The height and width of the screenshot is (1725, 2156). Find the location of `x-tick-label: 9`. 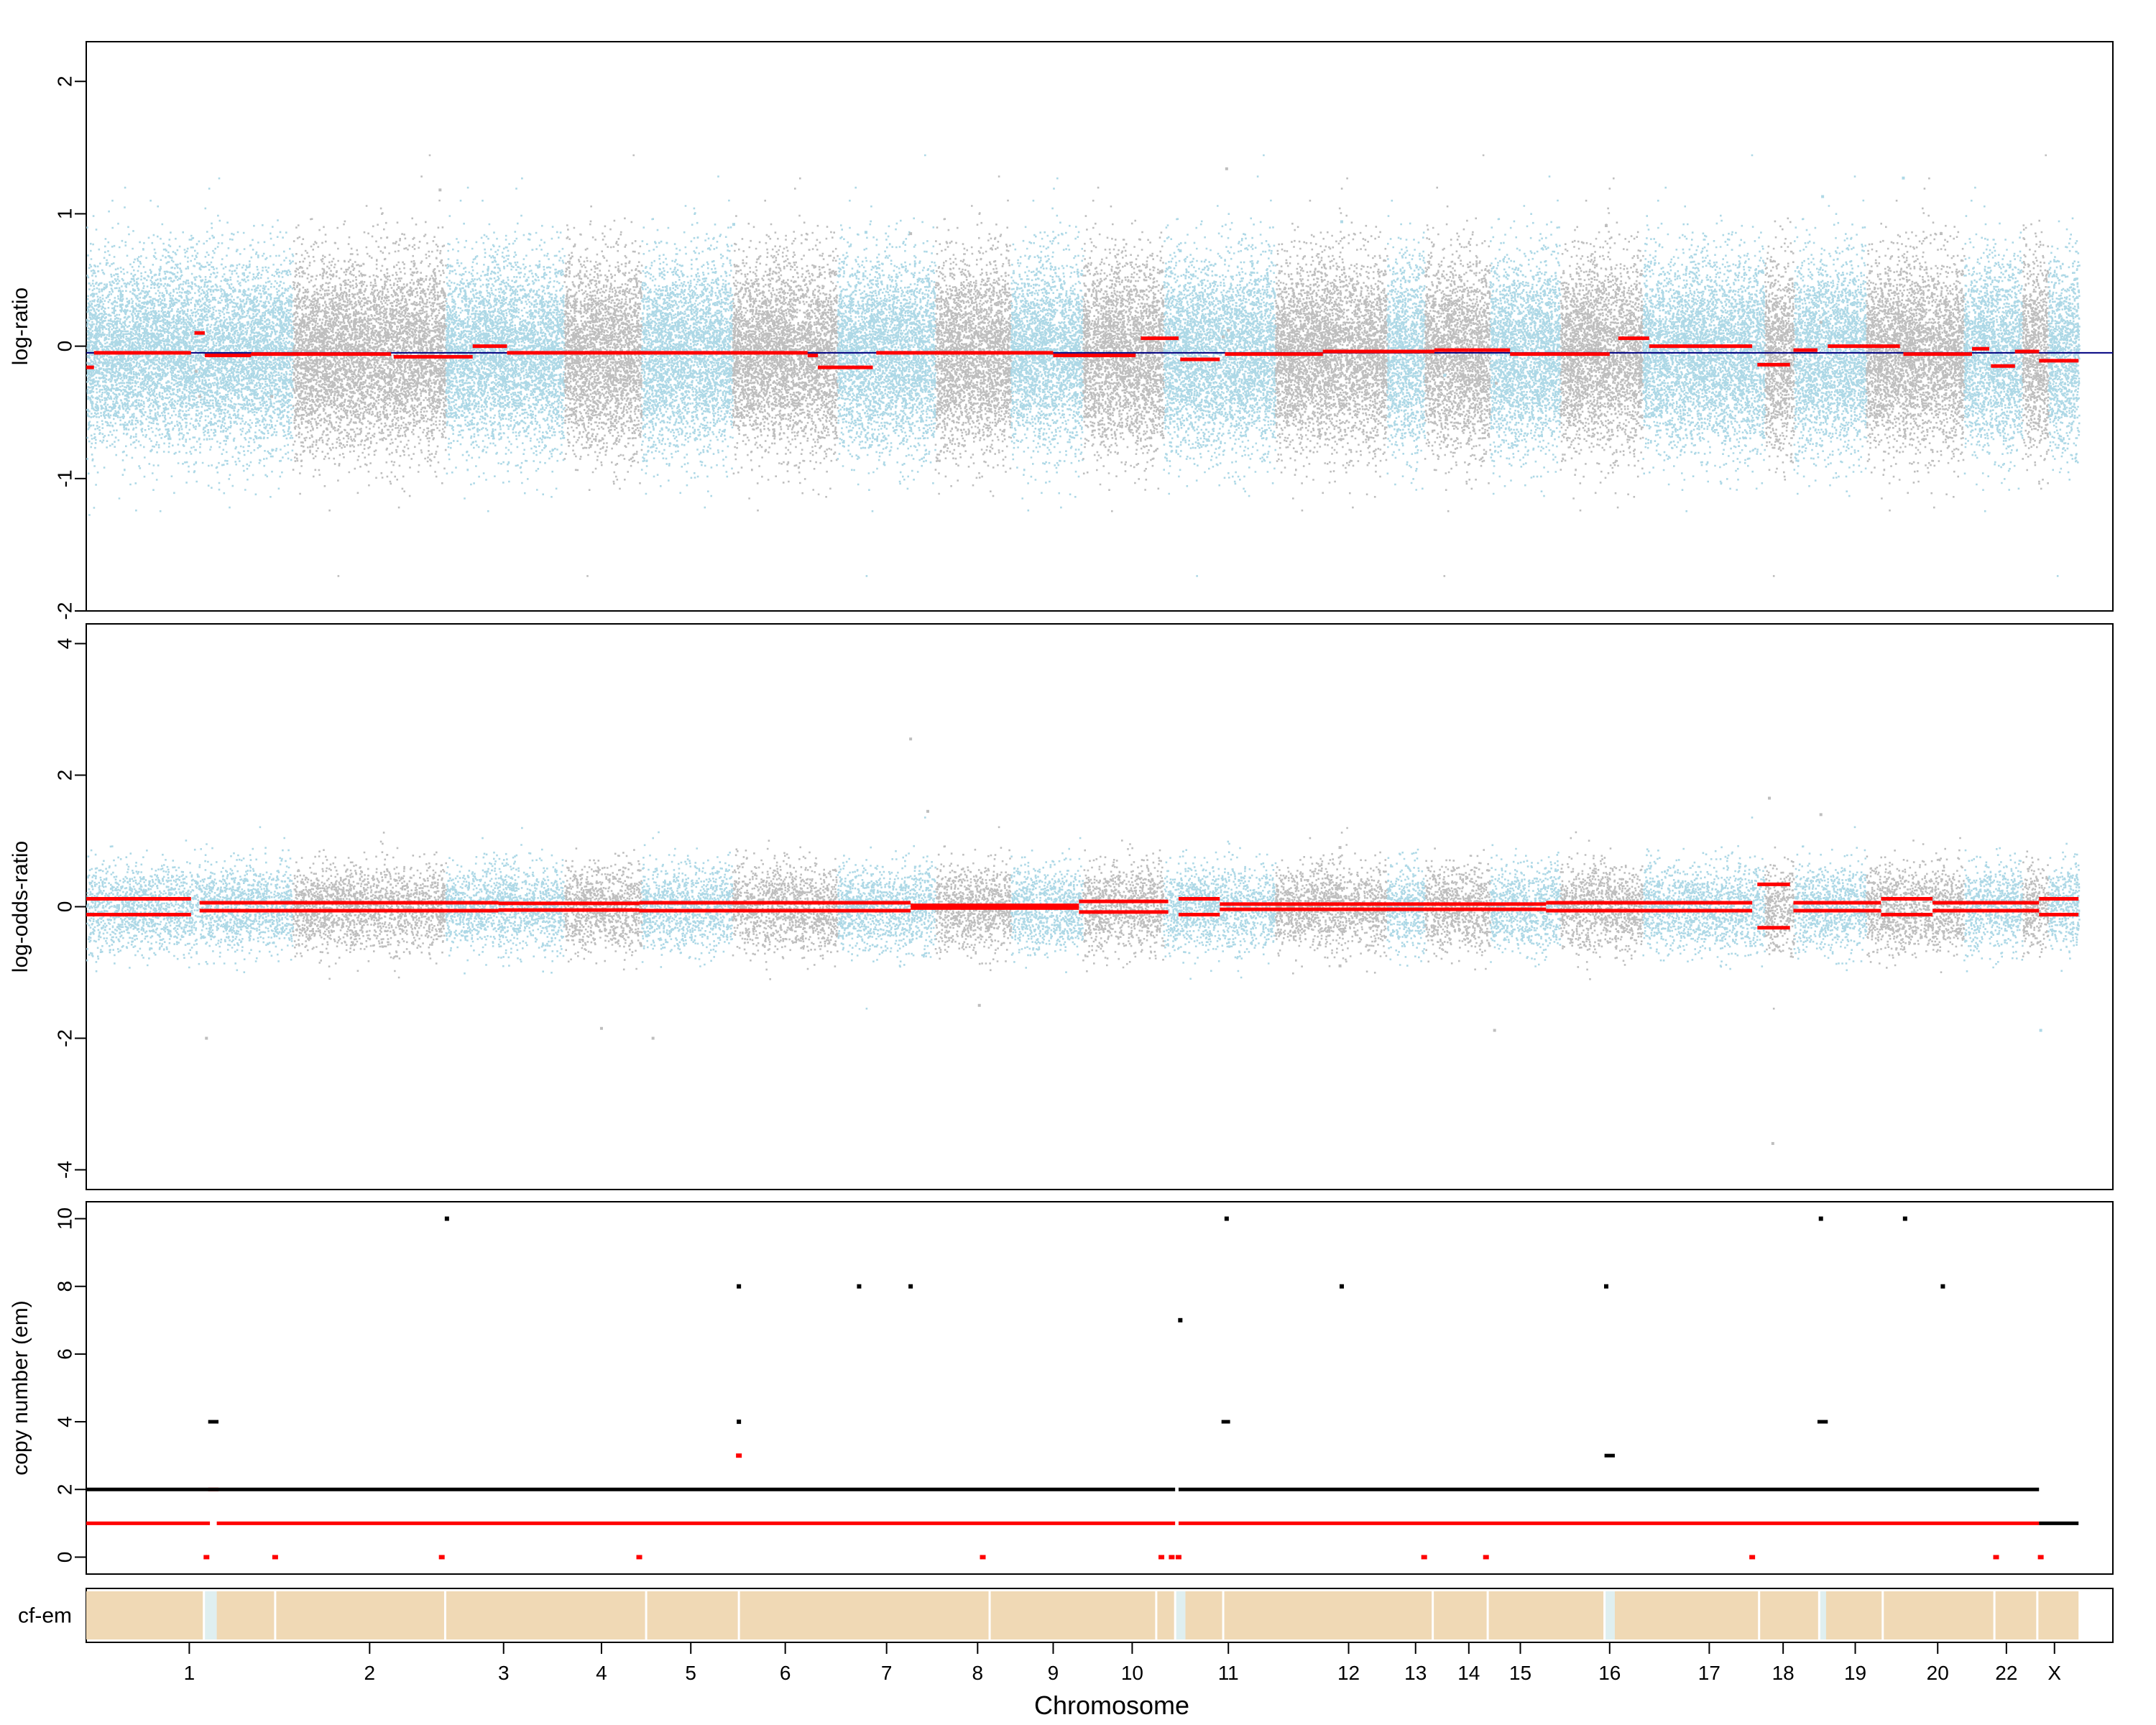

x-tick-label: 9 is located at coordinates (1053, 1673).